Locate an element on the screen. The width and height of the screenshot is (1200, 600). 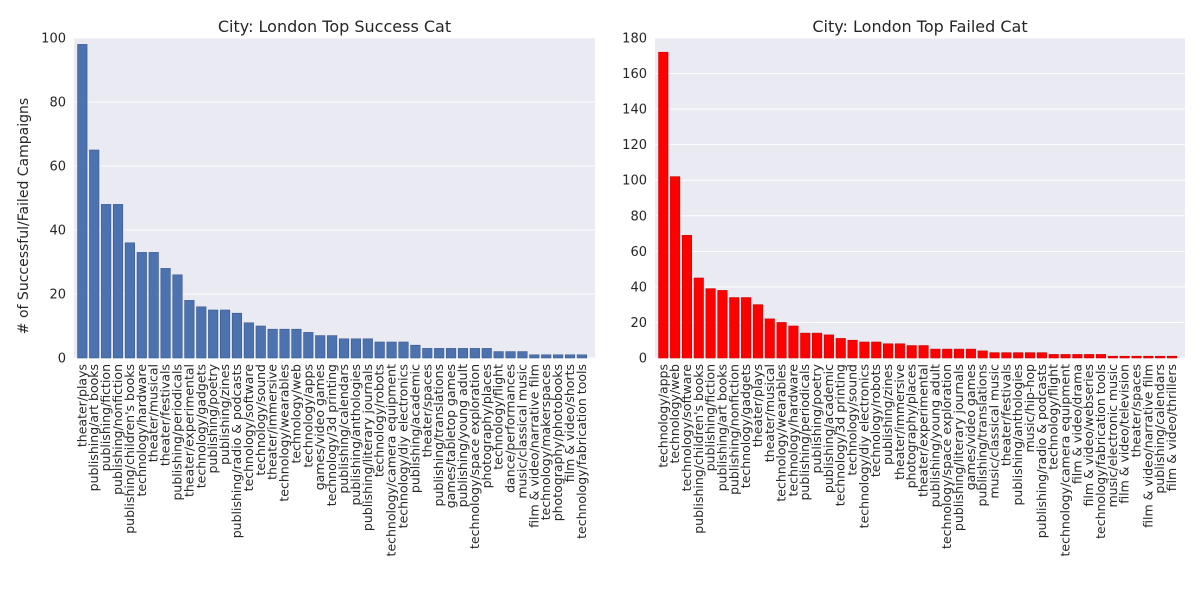
x-tick-label: photography/photobooks is located at coordinates (557, 442).